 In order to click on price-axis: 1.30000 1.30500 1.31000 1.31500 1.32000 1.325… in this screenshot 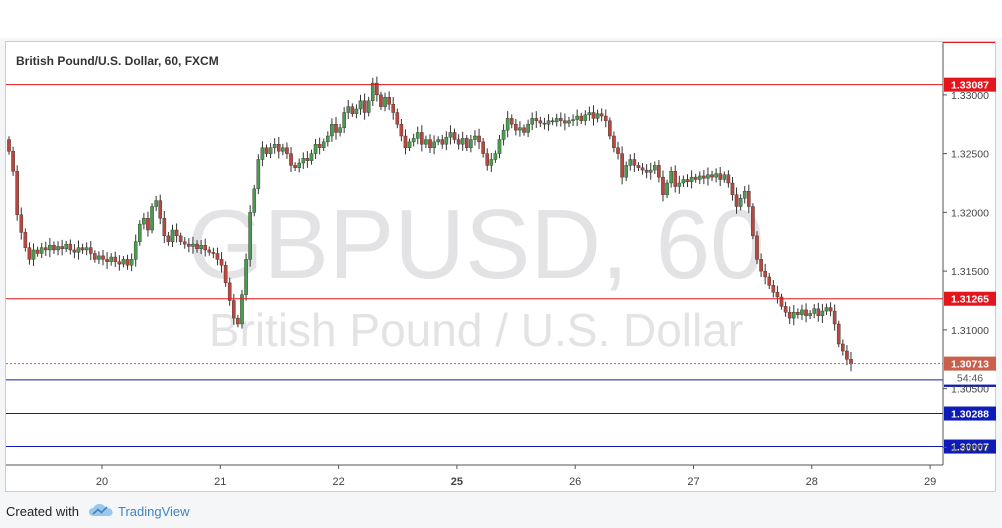, I will do `click(965, 253)`.